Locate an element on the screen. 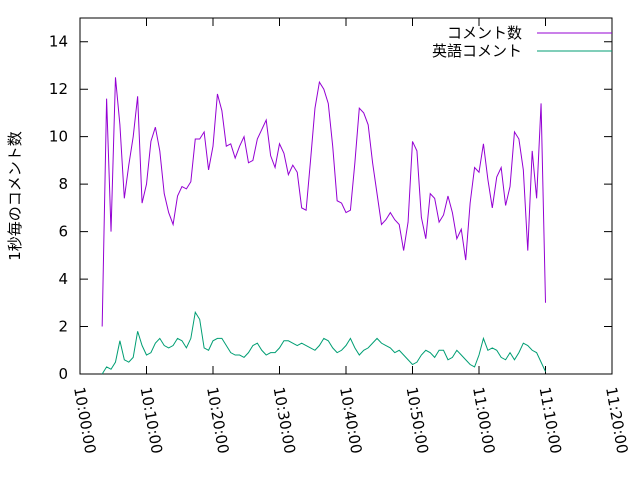 This screenshot has height=480, width=640. legend-label: 英語コメント is located at coordinates (477, 51).